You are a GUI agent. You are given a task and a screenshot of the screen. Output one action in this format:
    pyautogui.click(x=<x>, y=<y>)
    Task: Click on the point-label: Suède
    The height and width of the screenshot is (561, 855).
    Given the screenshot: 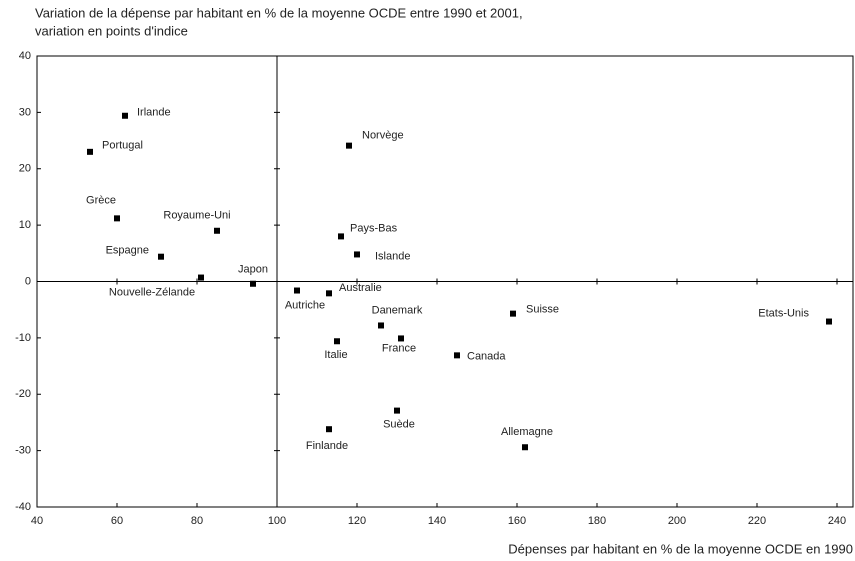 What is the action you would take?
    pyautogui.click(x=399, y=425)
    